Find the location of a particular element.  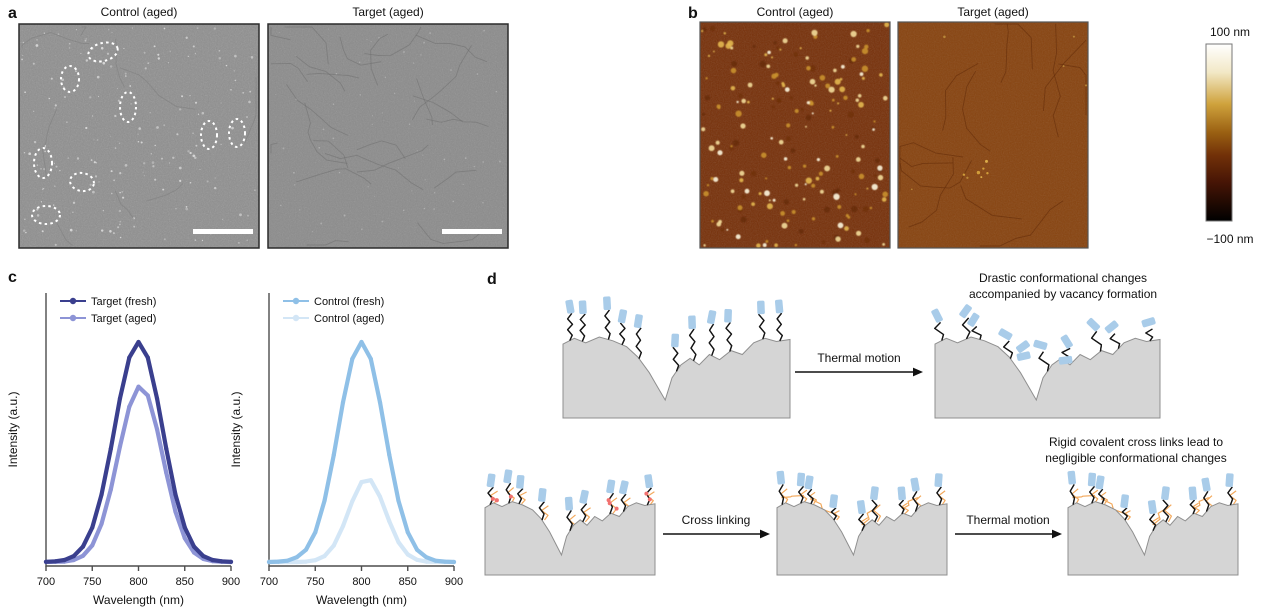

colorbar-min-label: −100 nm is located at coordinates (1229, 239).